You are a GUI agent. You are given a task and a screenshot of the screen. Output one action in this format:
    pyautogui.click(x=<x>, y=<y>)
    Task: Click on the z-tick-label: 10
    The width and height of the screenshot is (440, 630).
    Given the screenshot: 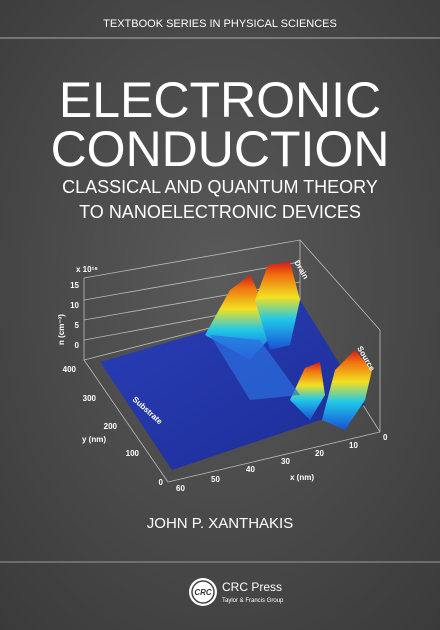 What is the action you would take?
    pyautogui.click(x=74, y=305)
    